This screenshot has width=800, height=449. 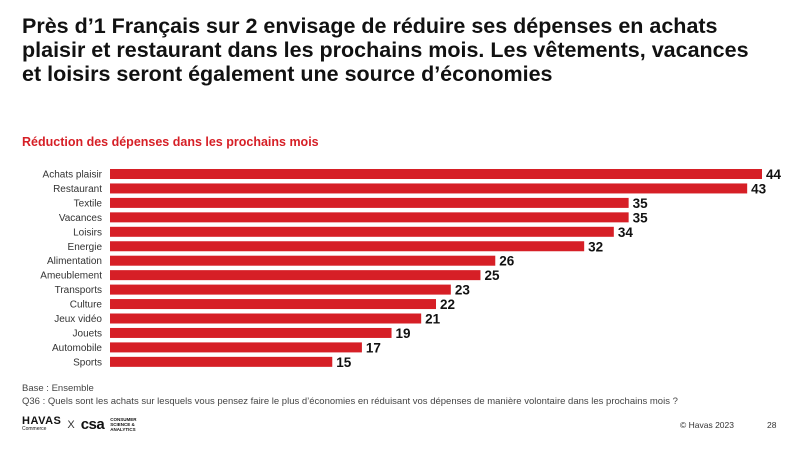 I want to click on category-label: Restaurant, so click(x=77, y=189).